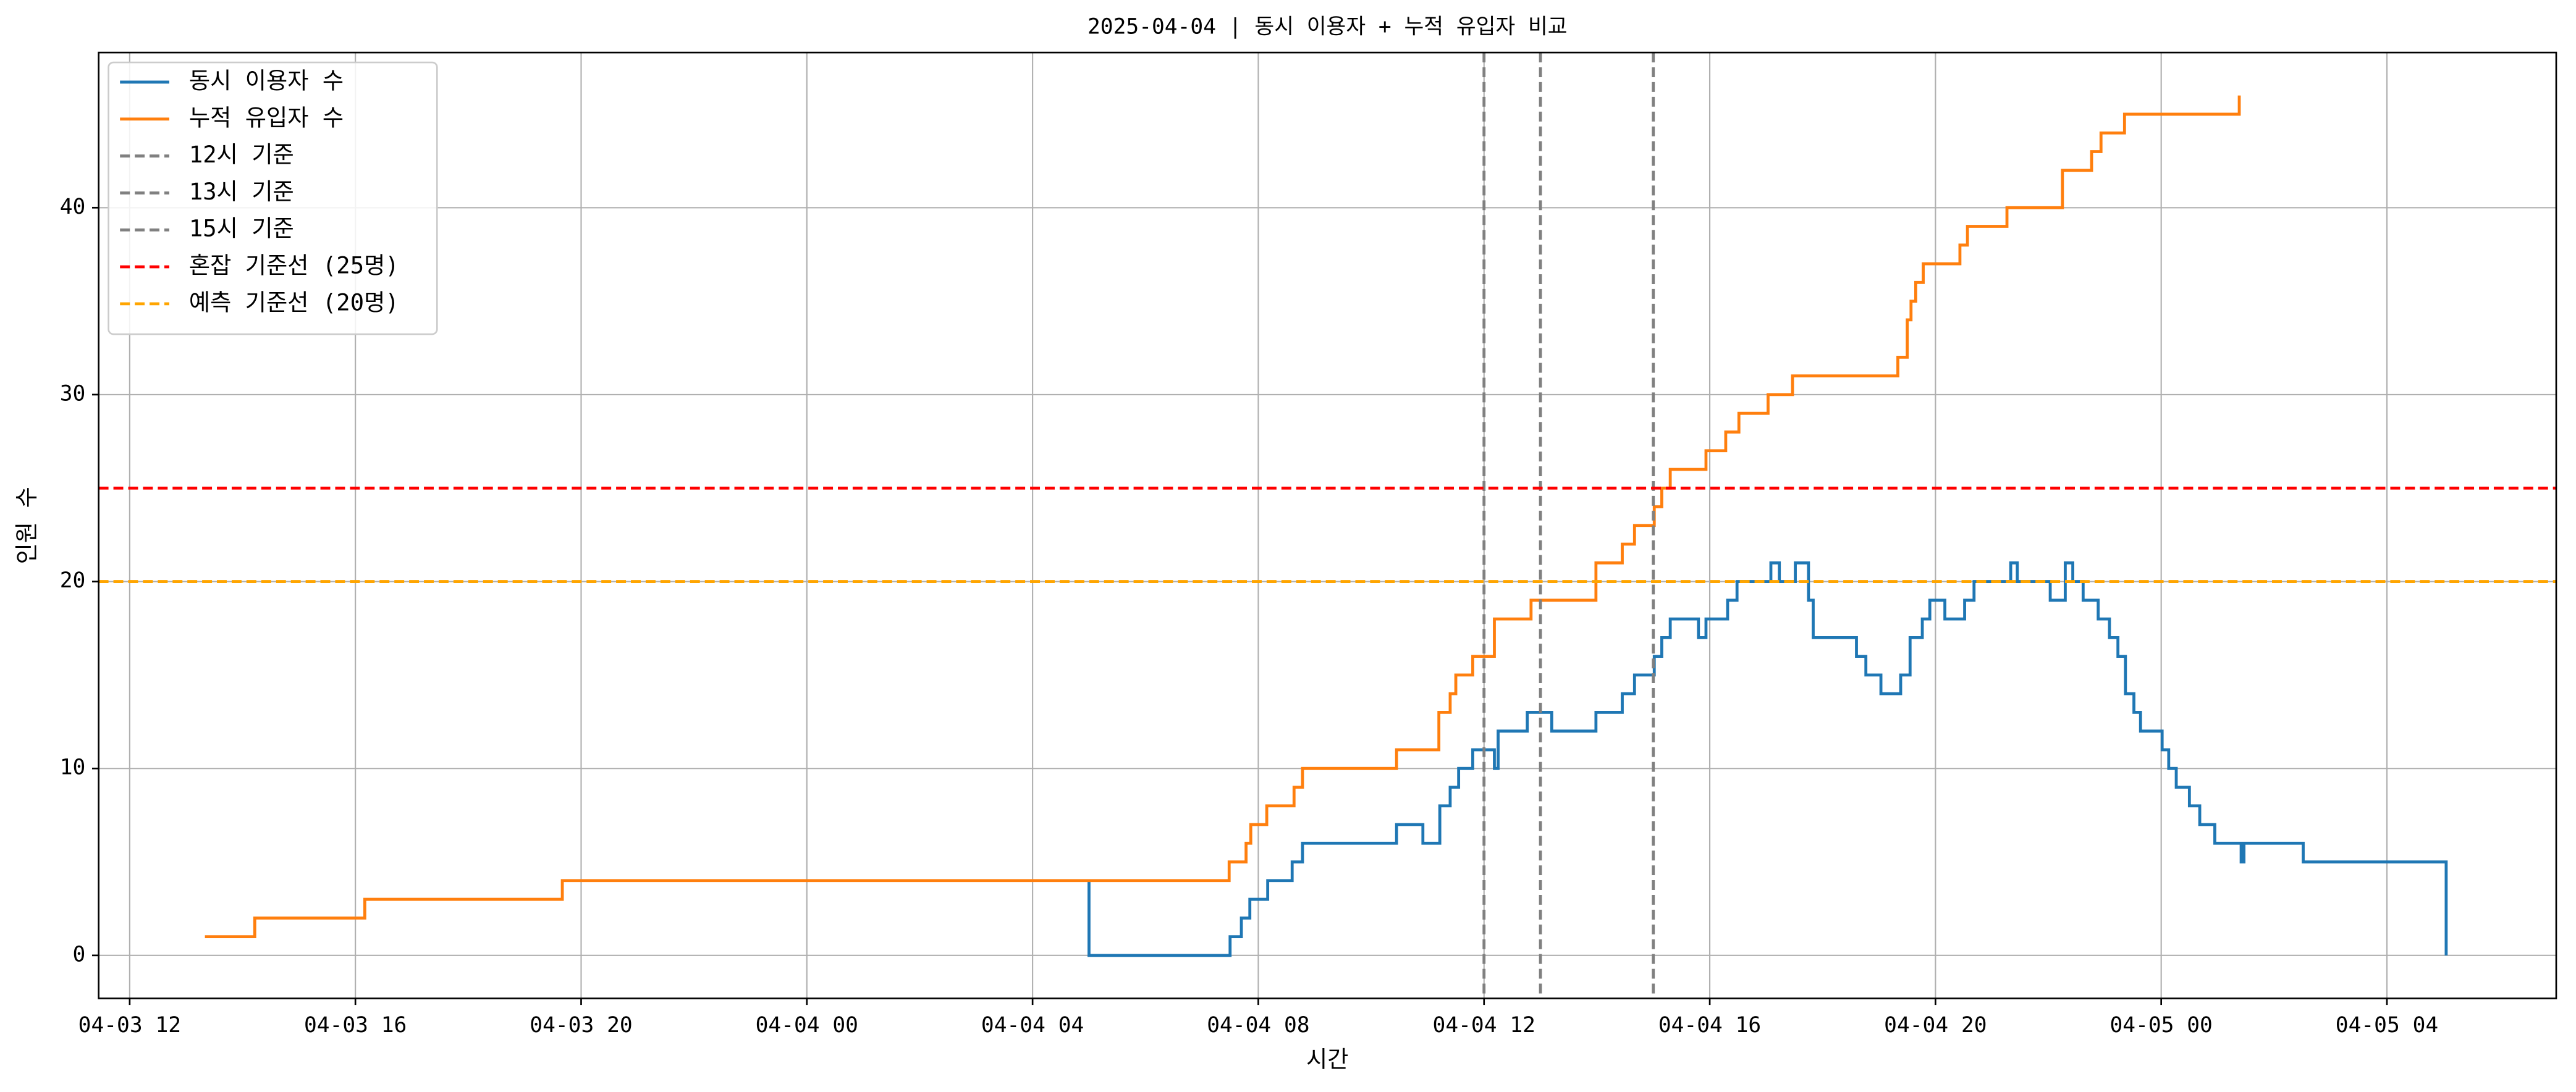 This screenshot has width=2576, height=1092. Describe the element at coordinates (241, 191) in the screenshot. I see `legend-label: 13시 기준` at that location.